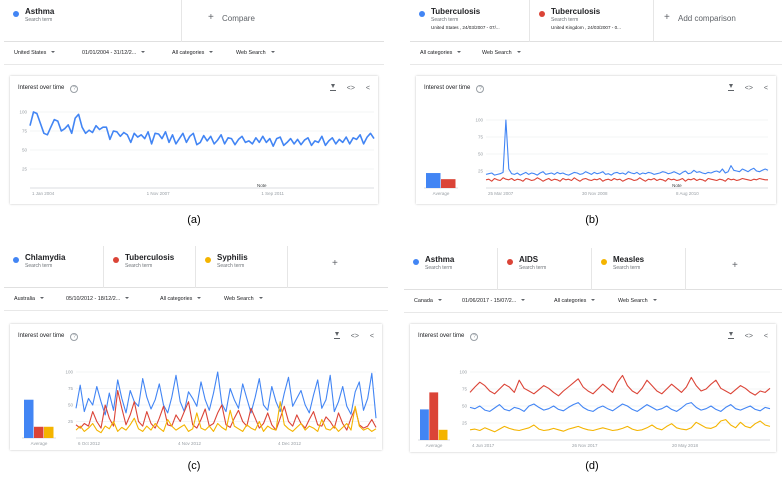 Image resolution: width=783 pixels, height=478 pixels. What do you see at coordinates (43, 193) in the screenshot?
I see `x-tick-label: 1 Jan 2004` at bounding box center [43, 193].